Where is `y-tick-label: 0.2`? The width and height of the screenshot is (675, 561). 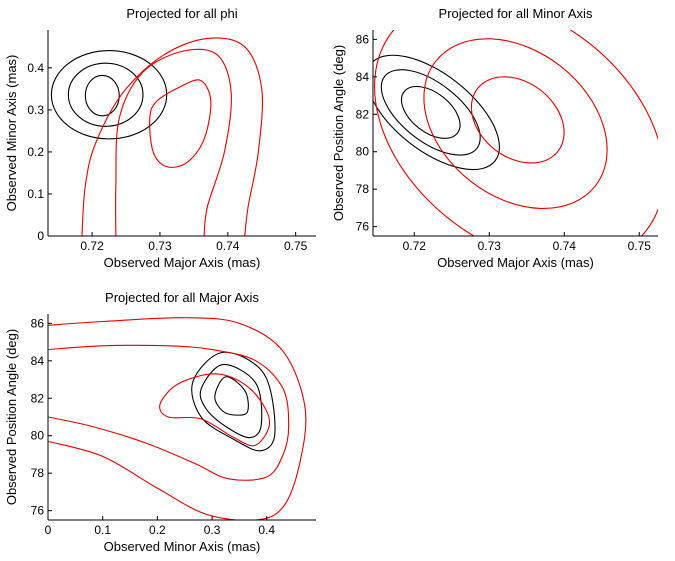
y-tick-label: 0.2 is located at coordinates (35, 152).